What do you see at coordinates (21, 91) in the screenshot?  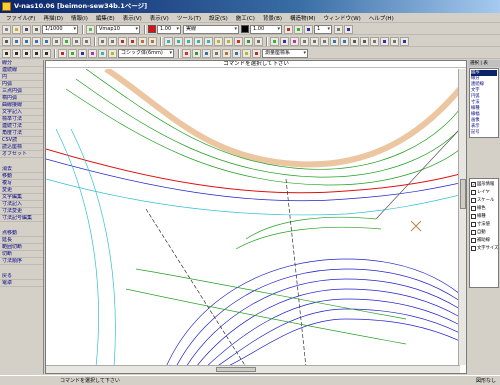 I see `command-button: 三点円弧` at bounding box center [21, 91].